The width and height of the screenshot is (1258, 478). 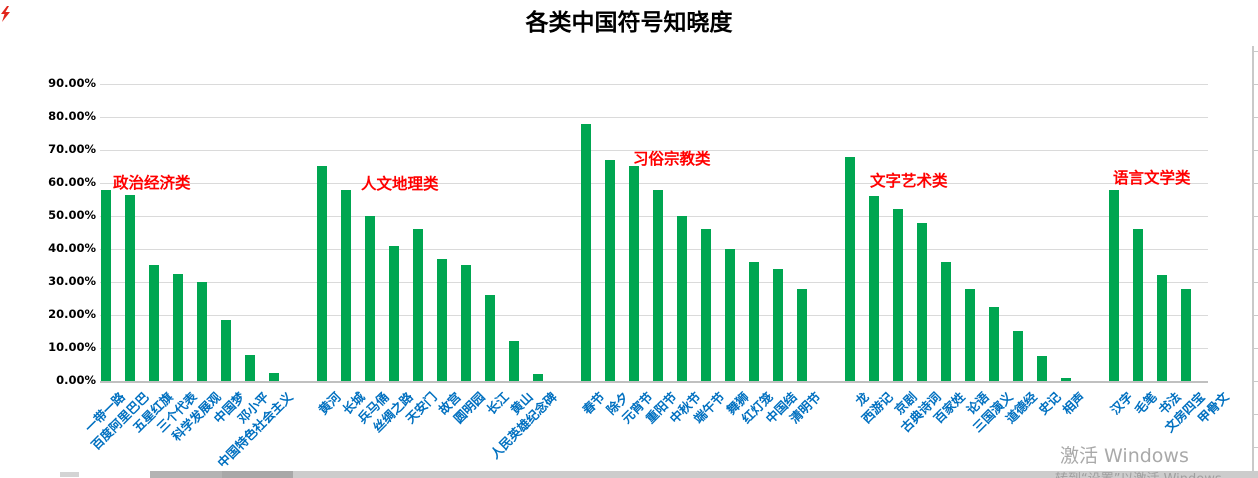 I want to click on y-tick-label: 70.00%, so click(x=72, y=149).